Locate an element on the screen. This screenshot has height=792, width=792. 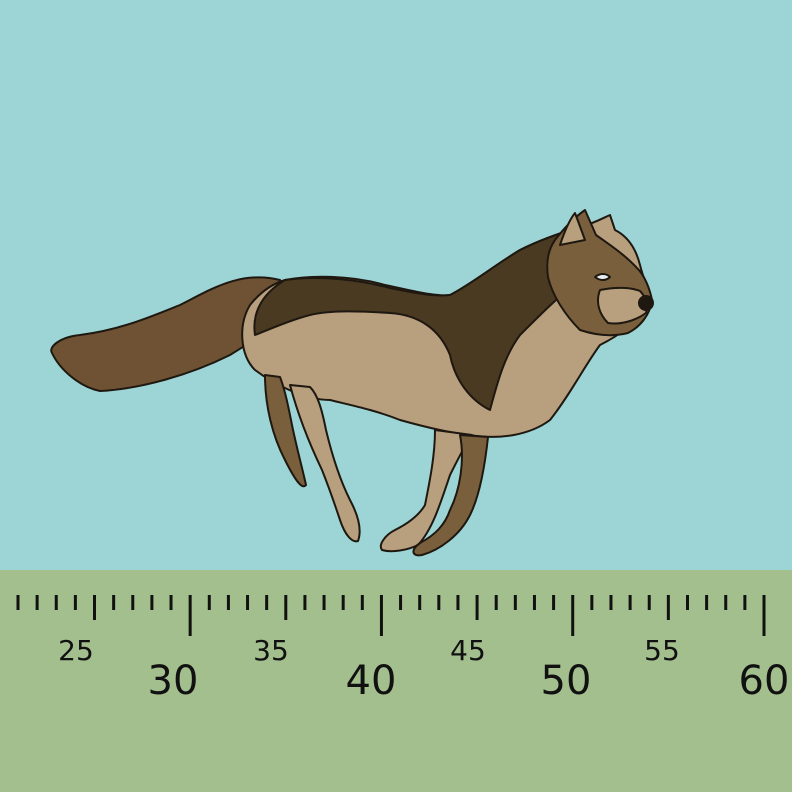
wolf-eye is located at coordinates (602, 277).